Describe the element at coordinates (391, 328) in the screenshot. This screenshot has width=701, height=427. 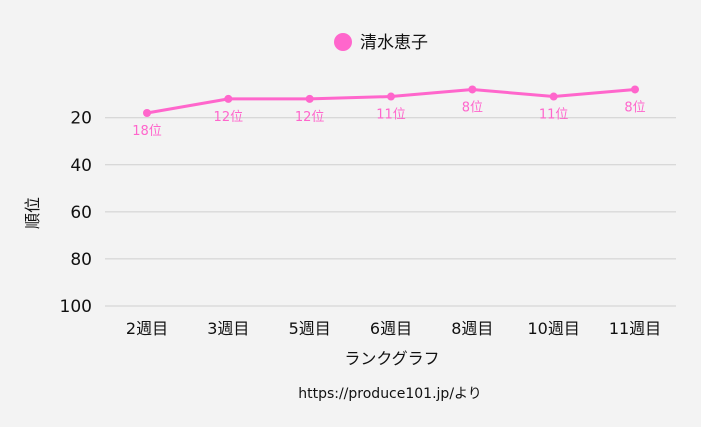
I see `x-tick-label: 6週目` at that location.